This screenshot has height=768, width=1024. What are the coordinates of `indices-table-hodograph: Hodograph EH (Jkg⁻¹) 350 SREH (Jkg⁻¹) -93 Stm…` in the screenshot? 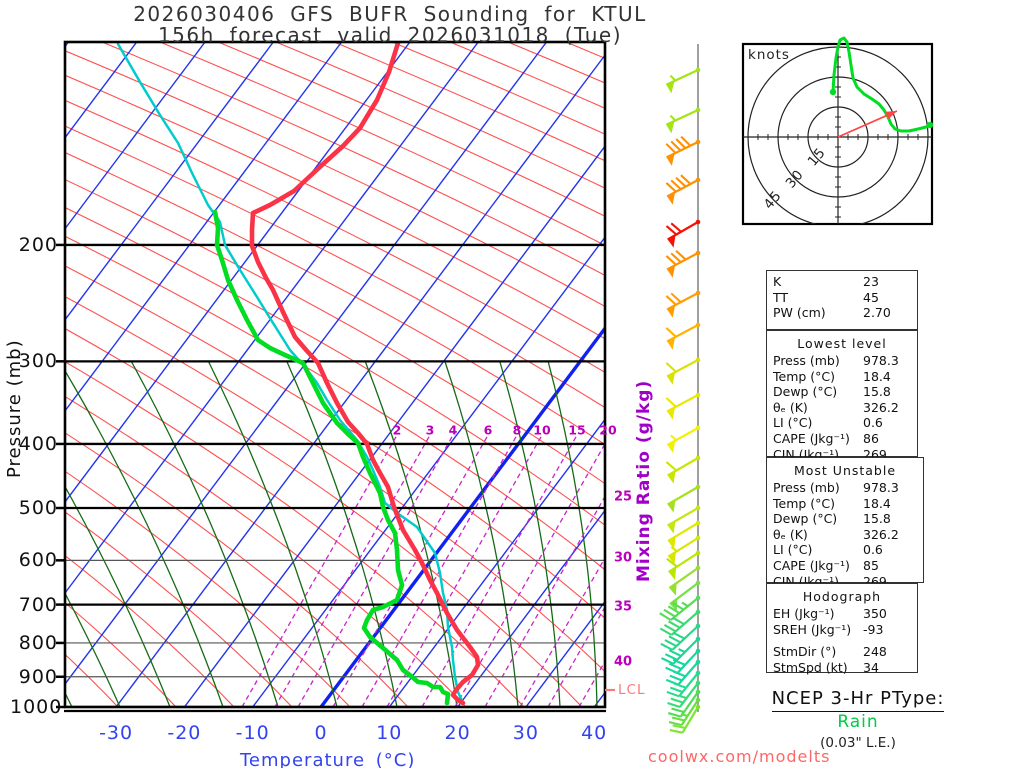 It's located at (842, 629).